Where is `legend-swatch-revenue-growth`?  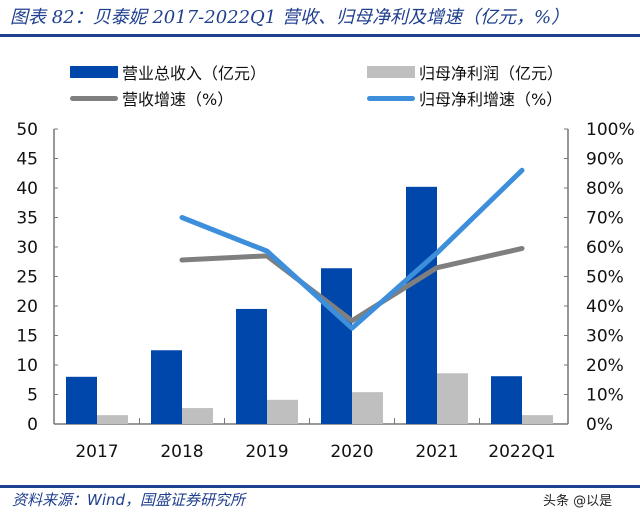 legend-swatch-revenue-growth is located at coordinates (94, 98).